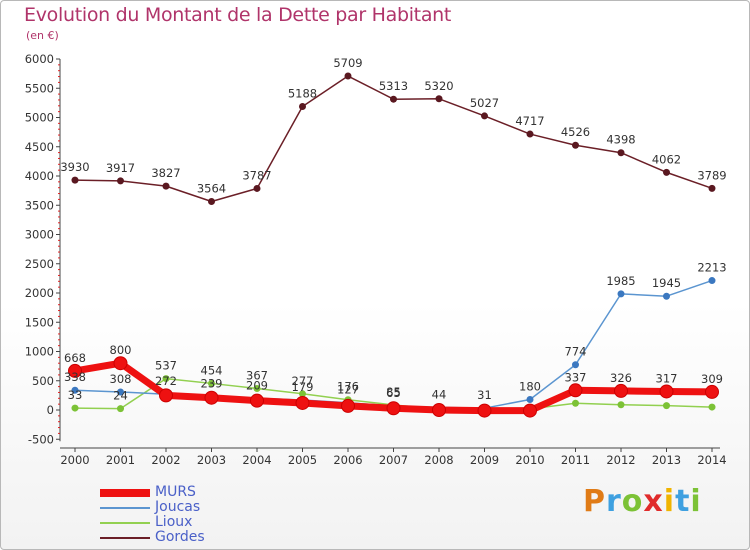 The height and width of the screenshot is (550, 750). Describe the element at coordinates (666, 283) in the screenshot. I see `data-label-joucas: 1945` at that location.